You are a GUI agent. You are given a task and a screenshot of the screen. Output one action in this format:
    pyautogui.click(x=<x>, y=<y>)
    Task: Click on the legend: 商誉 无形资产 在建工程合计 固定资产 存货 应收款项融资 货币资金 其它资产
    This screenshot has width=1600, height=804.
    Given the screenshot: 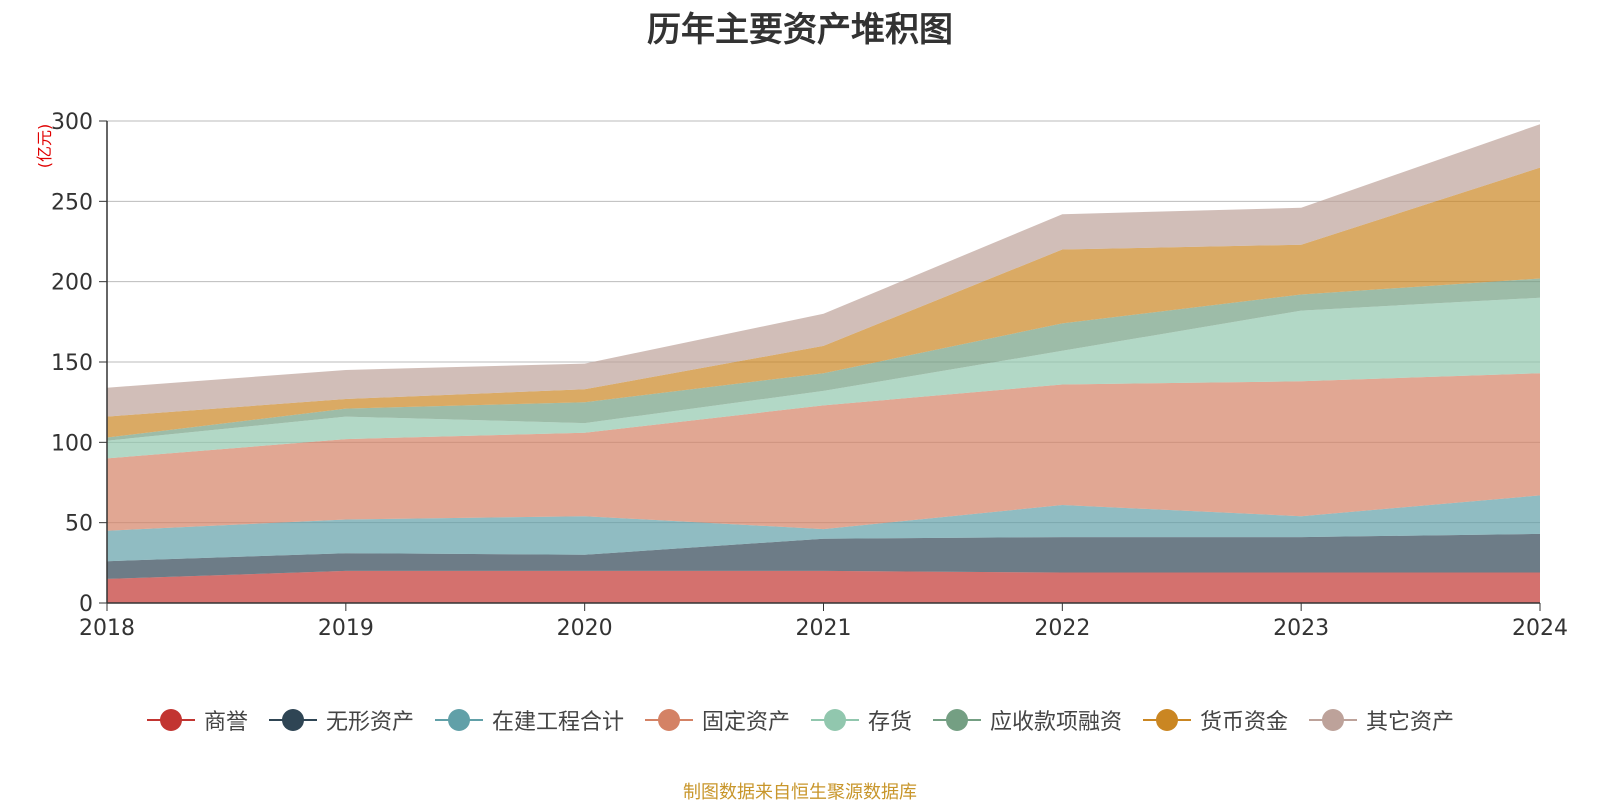 What is the action you would take?
    pyautogui.click(x=800, y=720)
    